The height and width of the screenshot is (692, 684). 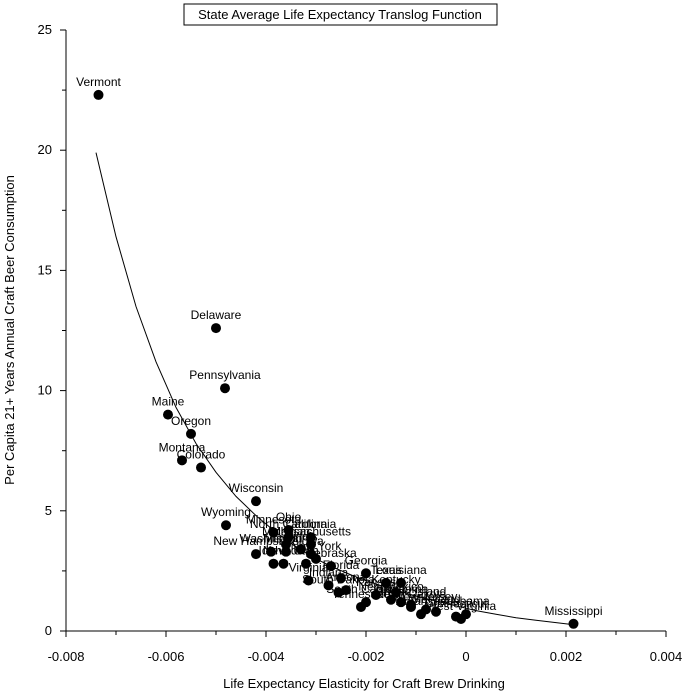 What do you see at coordinates (465, 656) in the screenshot?
I see `x-tick-label: 0` at bounding box center [465, 656].